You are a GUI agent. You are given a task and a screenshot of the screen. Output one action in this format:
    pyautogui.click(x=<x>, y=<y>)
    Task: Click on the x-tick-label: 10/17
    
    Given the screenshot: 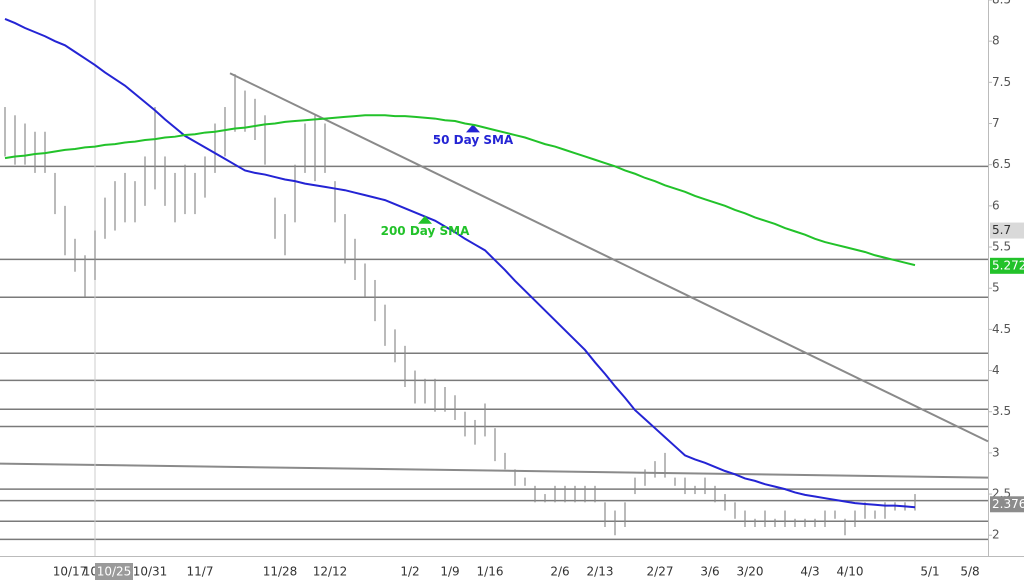 What is the action you would take?
    pyautogui.click(x=70, y=572)
    